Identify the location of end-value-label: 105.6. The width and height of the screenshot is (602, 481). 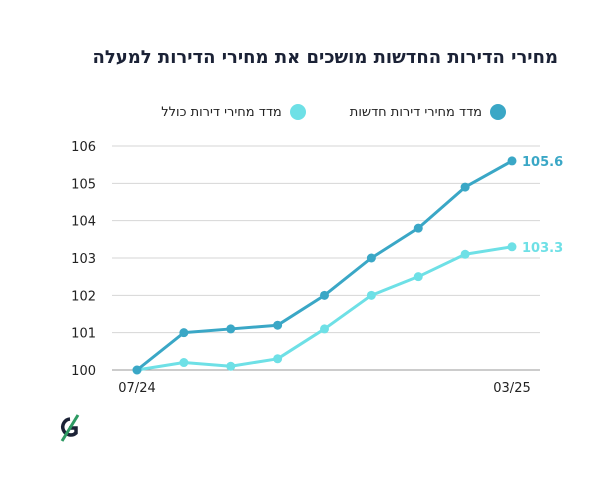
(542, 162).